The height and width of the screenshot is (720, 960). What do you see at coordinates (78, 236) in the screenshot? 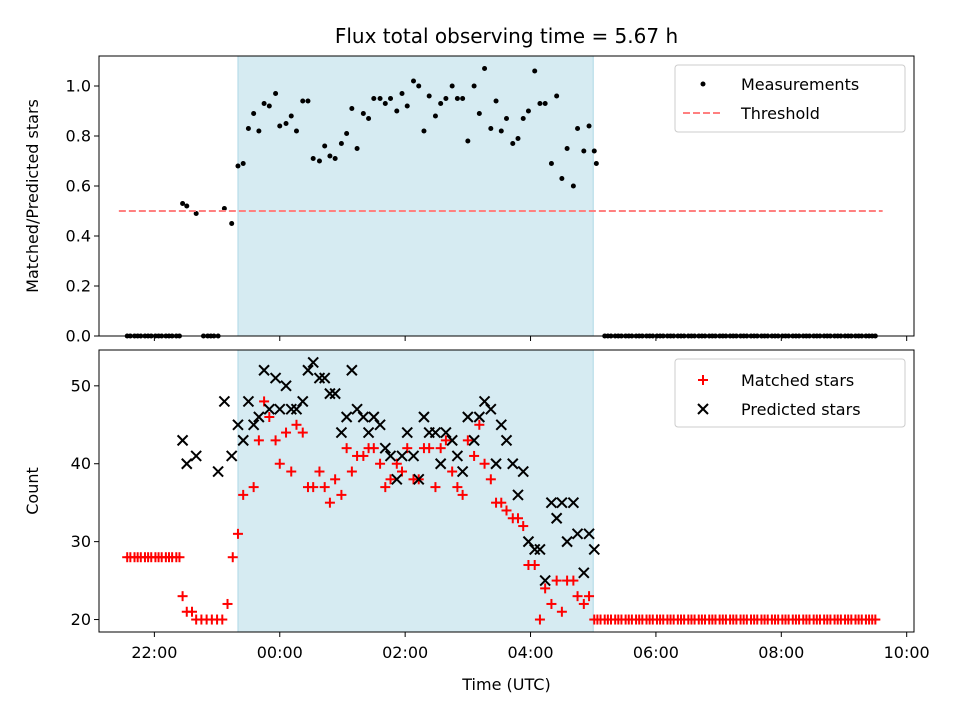
I see `y-tick-label: 0.4` at bounding box center [78, 236].